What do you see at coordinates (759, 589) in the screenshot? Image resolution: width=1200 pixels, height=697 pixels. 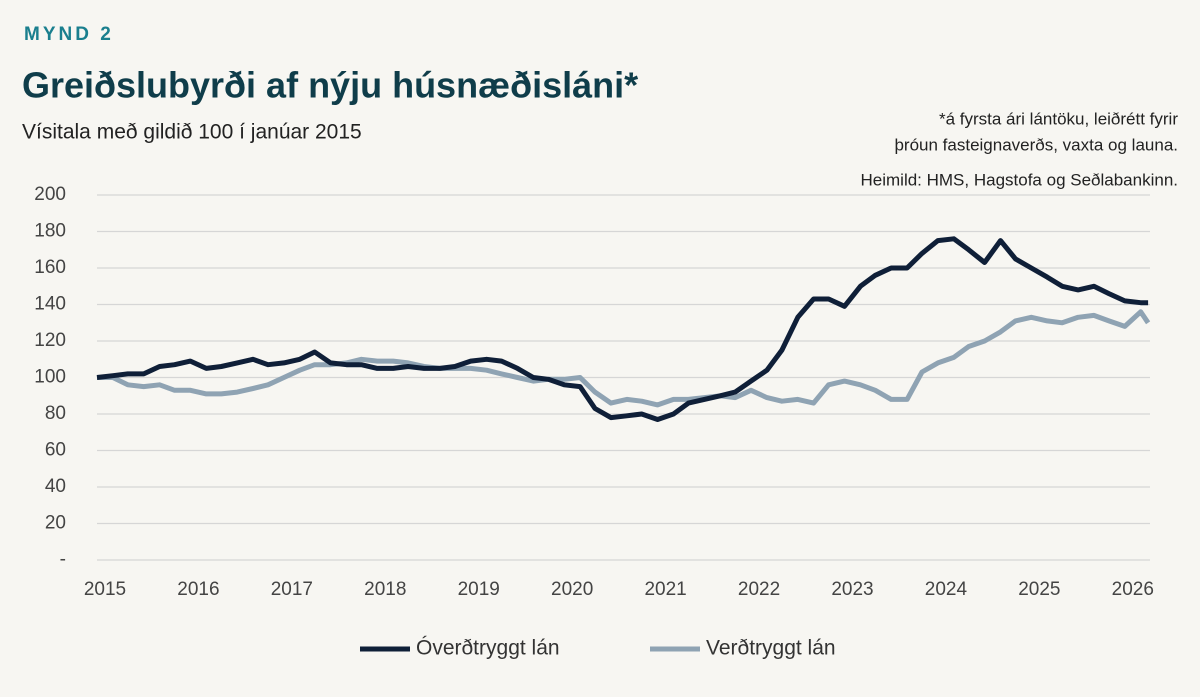 I see `x-tick-label: 2022` at bounding box center [759, 589].